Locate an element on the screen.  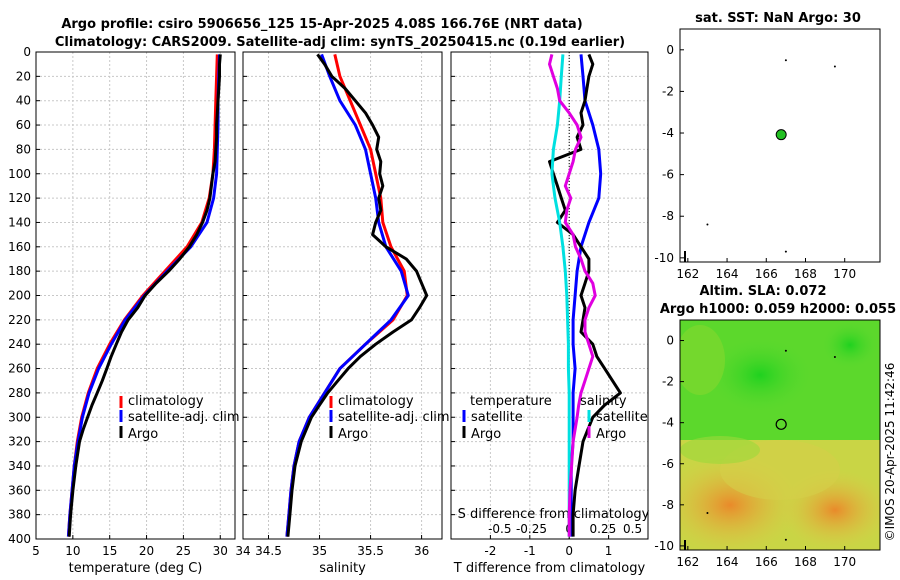
y-tick-label: 360 is located at coordinates (19, 490).